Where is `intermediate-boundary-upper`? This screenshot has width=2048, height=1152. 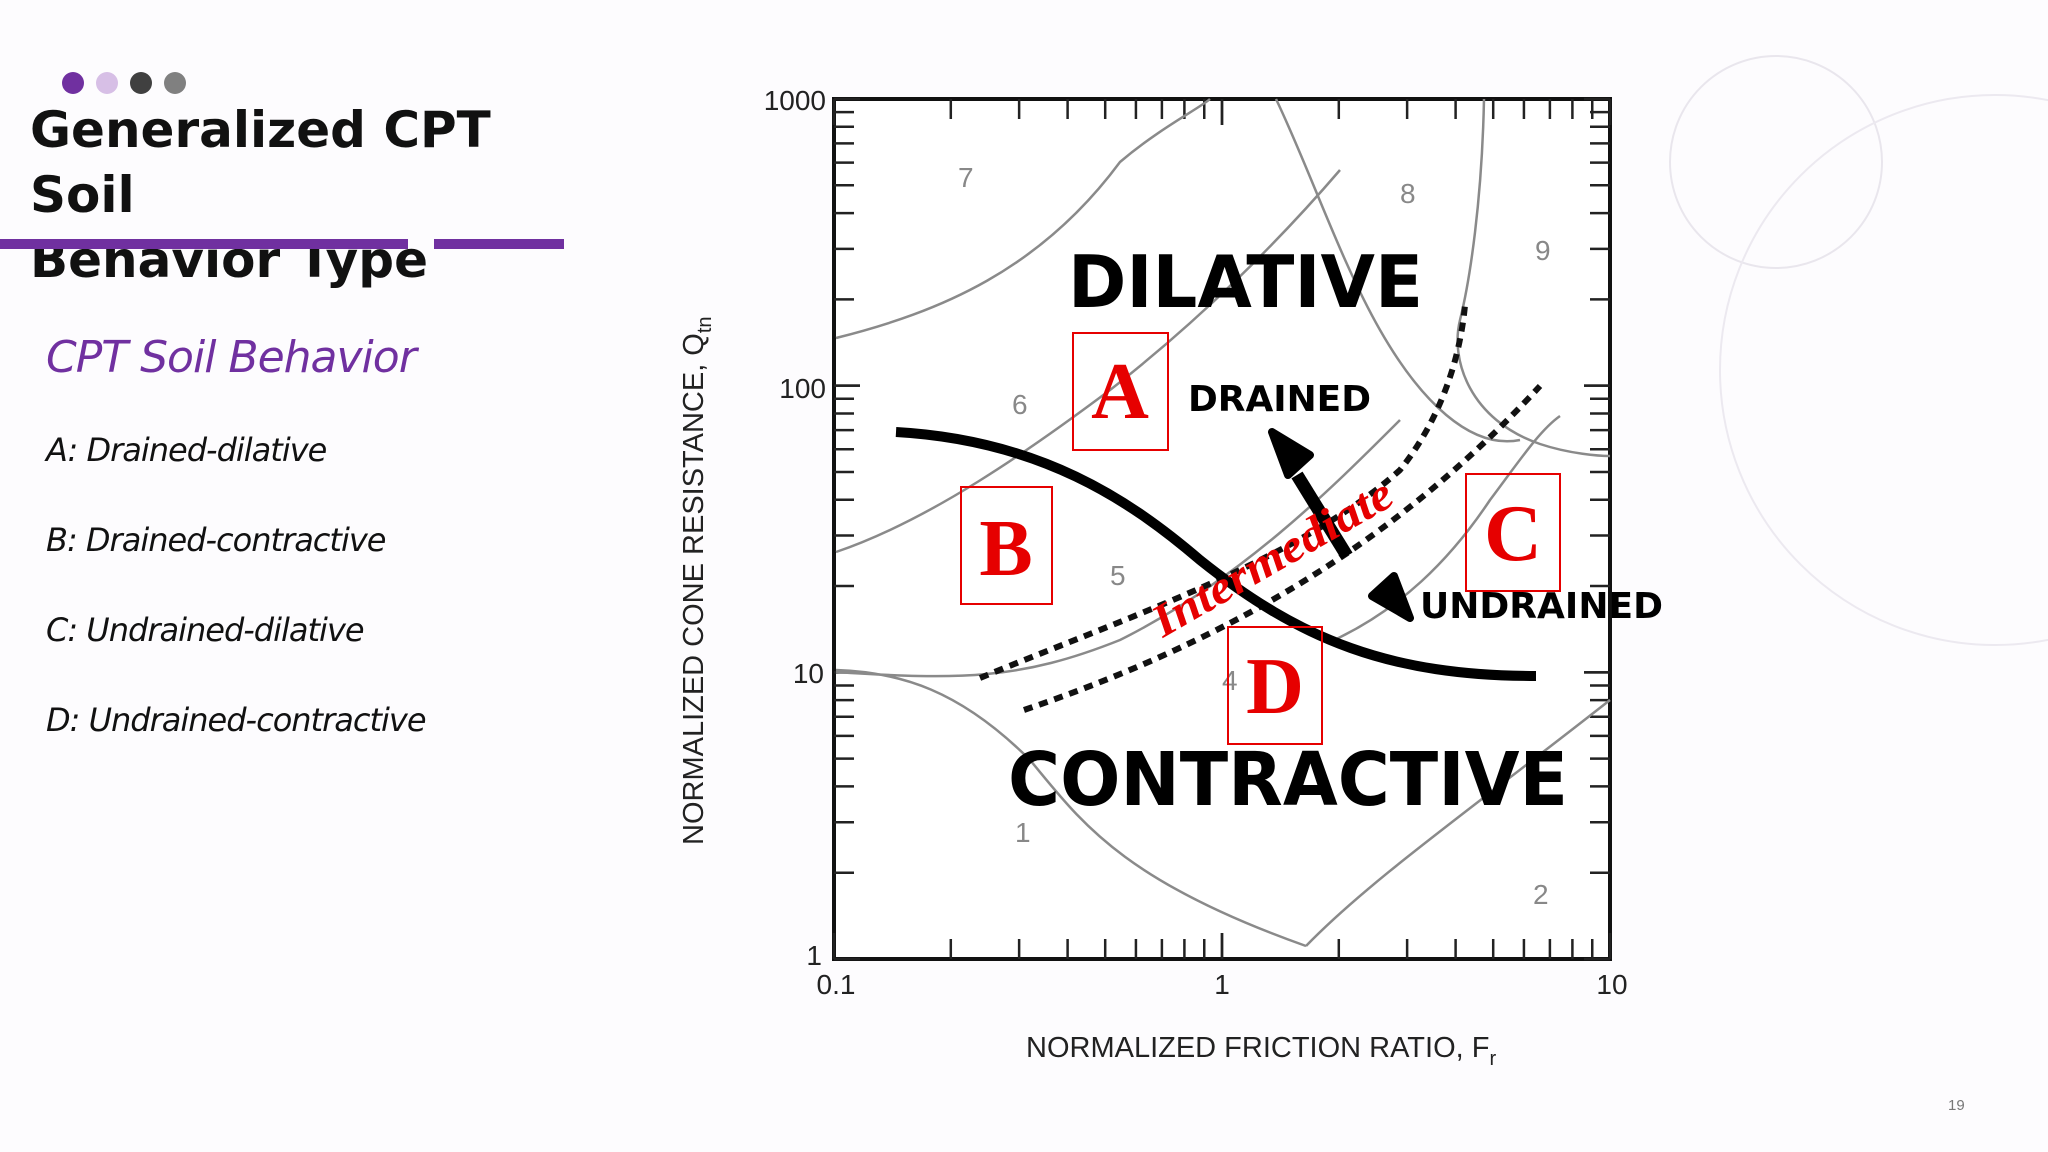 intermediate-boundary-upper is located at coordinates (1223, 492).